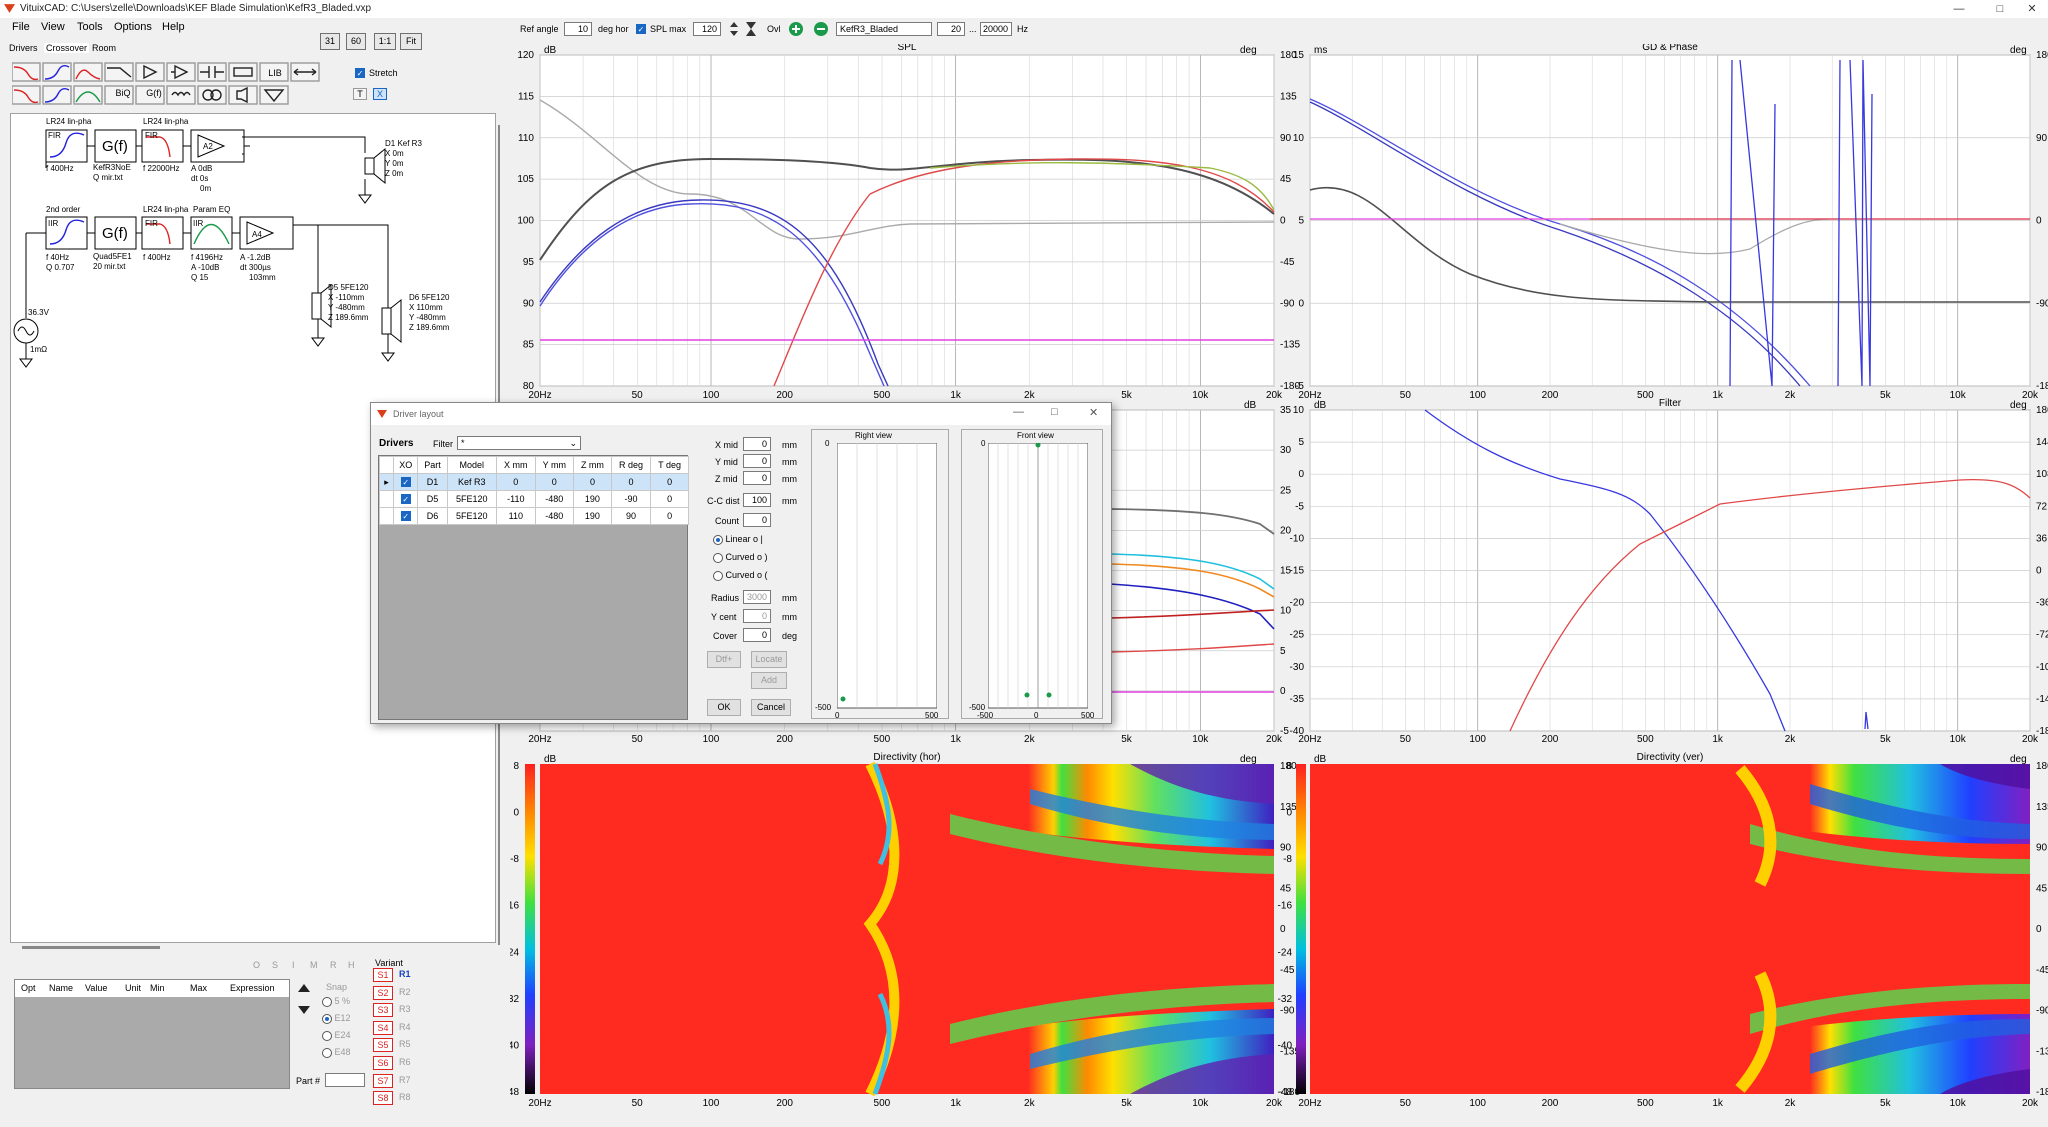 Image resolution: width=2048 pixels, height=1127 pixels. What do you see at coordinates (1038, 445) in the screenshot?
I see `front-view-driver-d1` at bounding box center [1038, 445].